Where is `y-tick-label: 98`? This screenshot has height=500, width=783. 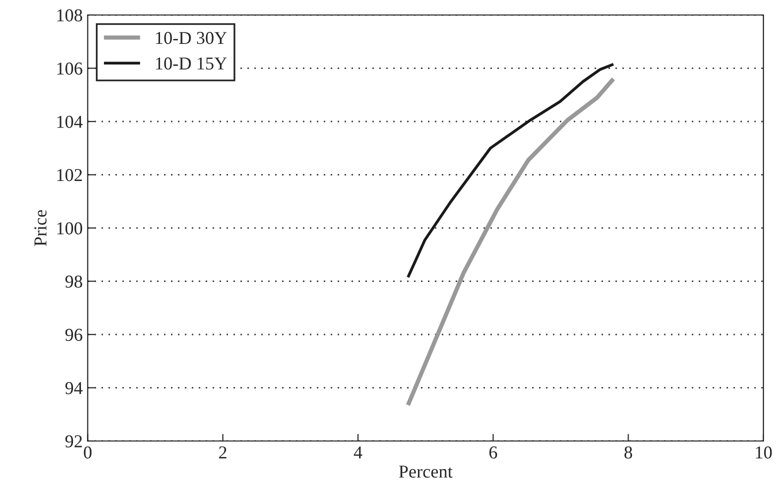 y-tick-label: 98 is located at coordinates (73, 282).